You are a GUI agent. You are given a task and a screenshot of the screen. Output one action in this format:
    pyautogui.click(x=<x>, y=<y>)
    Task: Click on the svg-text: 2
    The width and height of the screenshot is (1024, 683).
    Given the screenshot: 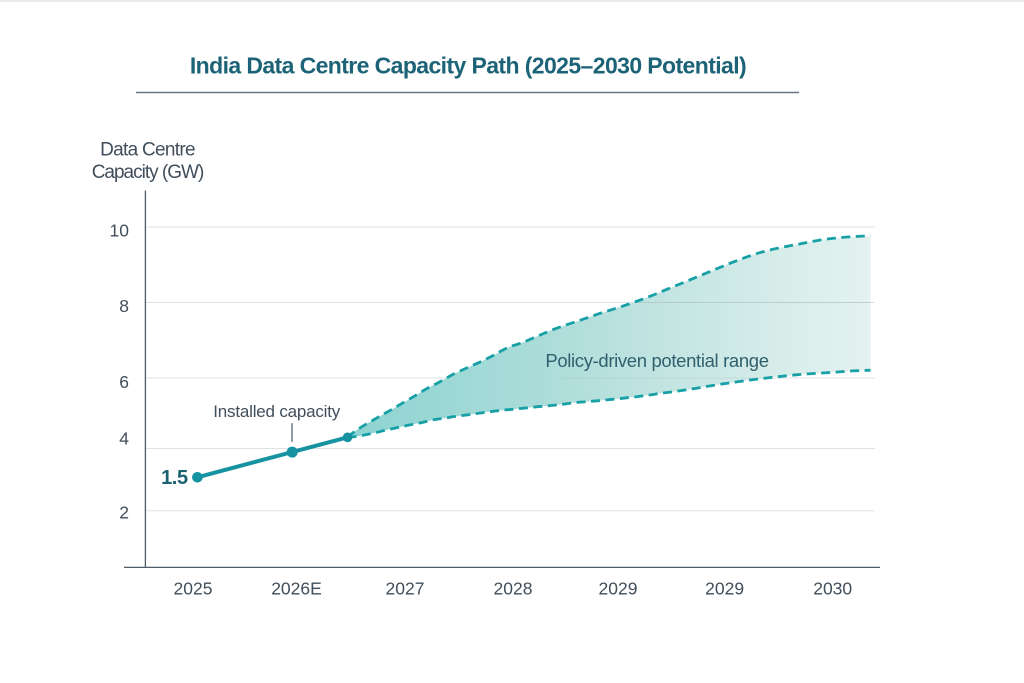 What is the action you would take?
    pyautogui.click(x=124, y=513)
    